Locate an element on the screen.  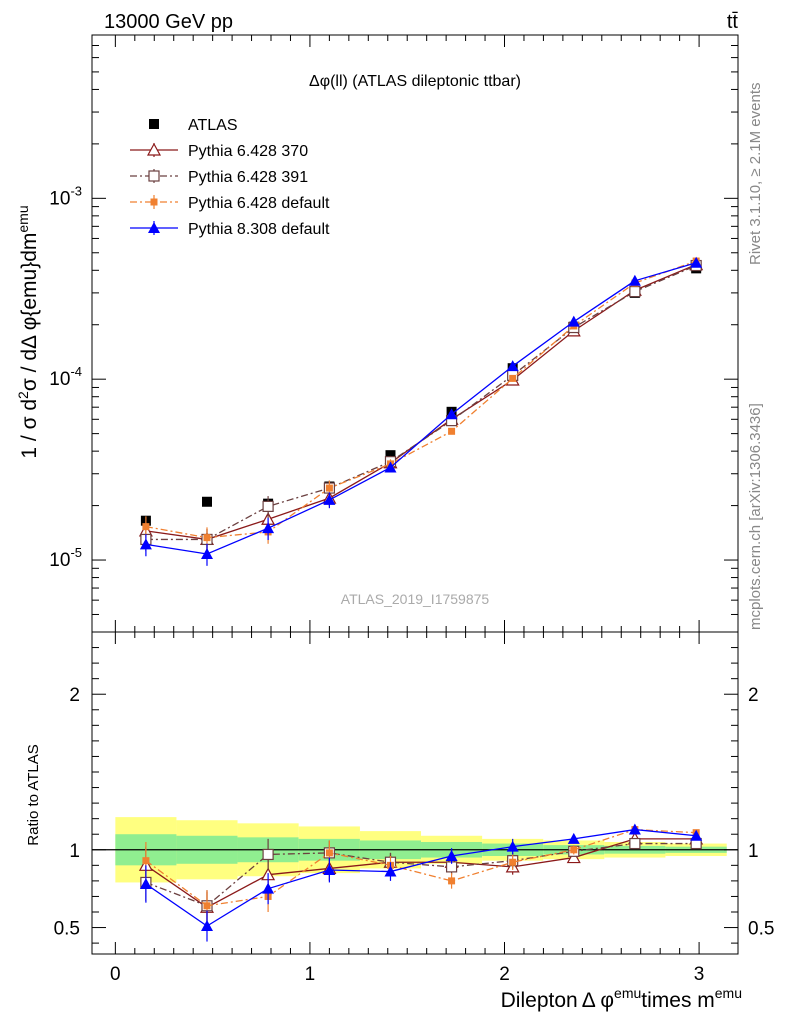
ratio-point-p391 is located at coordinates (268, 854).